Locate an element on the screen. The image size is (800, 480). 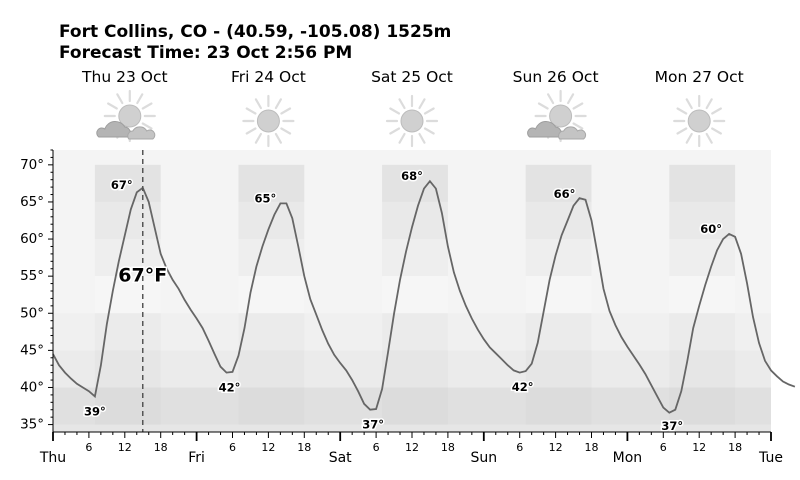
low-temp-label: 39° is located at coordinates (95, 411).